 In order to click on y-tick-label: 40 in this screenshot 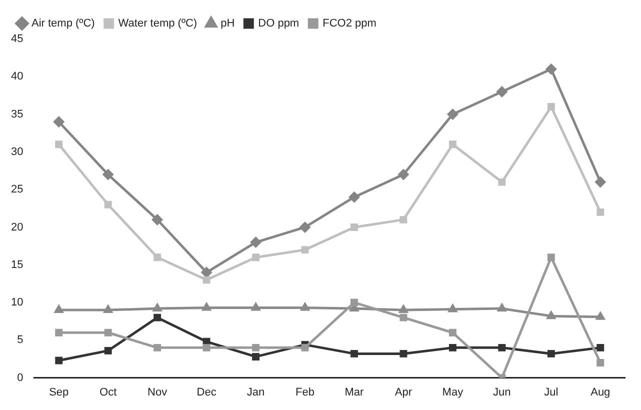, I will do `click(17, 76)`.